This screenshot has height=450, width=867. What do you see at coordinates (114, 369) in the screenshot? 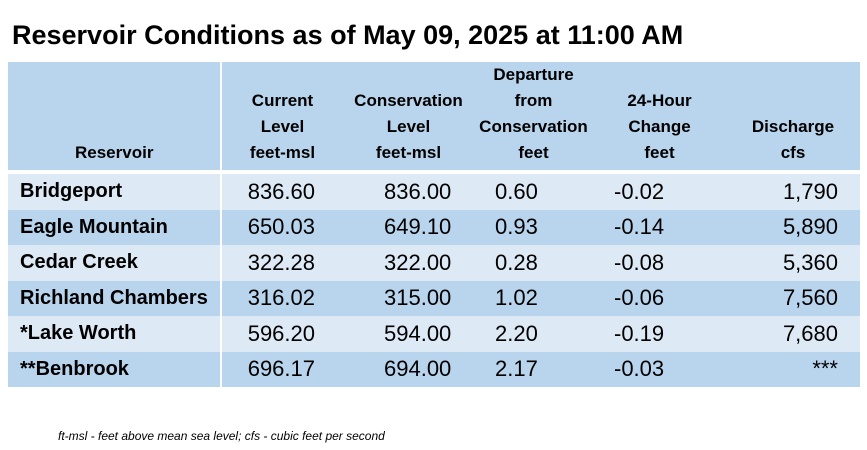
I see `cell-reservoir: **Benbrook` at bounding box center [114, 369].